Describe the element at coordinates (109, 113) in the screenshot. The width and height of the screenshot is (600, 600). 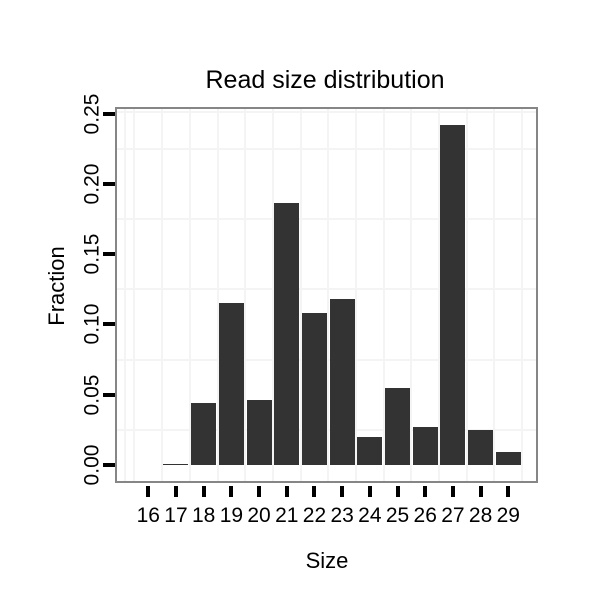
I see `y-tick-0.25` at that location.